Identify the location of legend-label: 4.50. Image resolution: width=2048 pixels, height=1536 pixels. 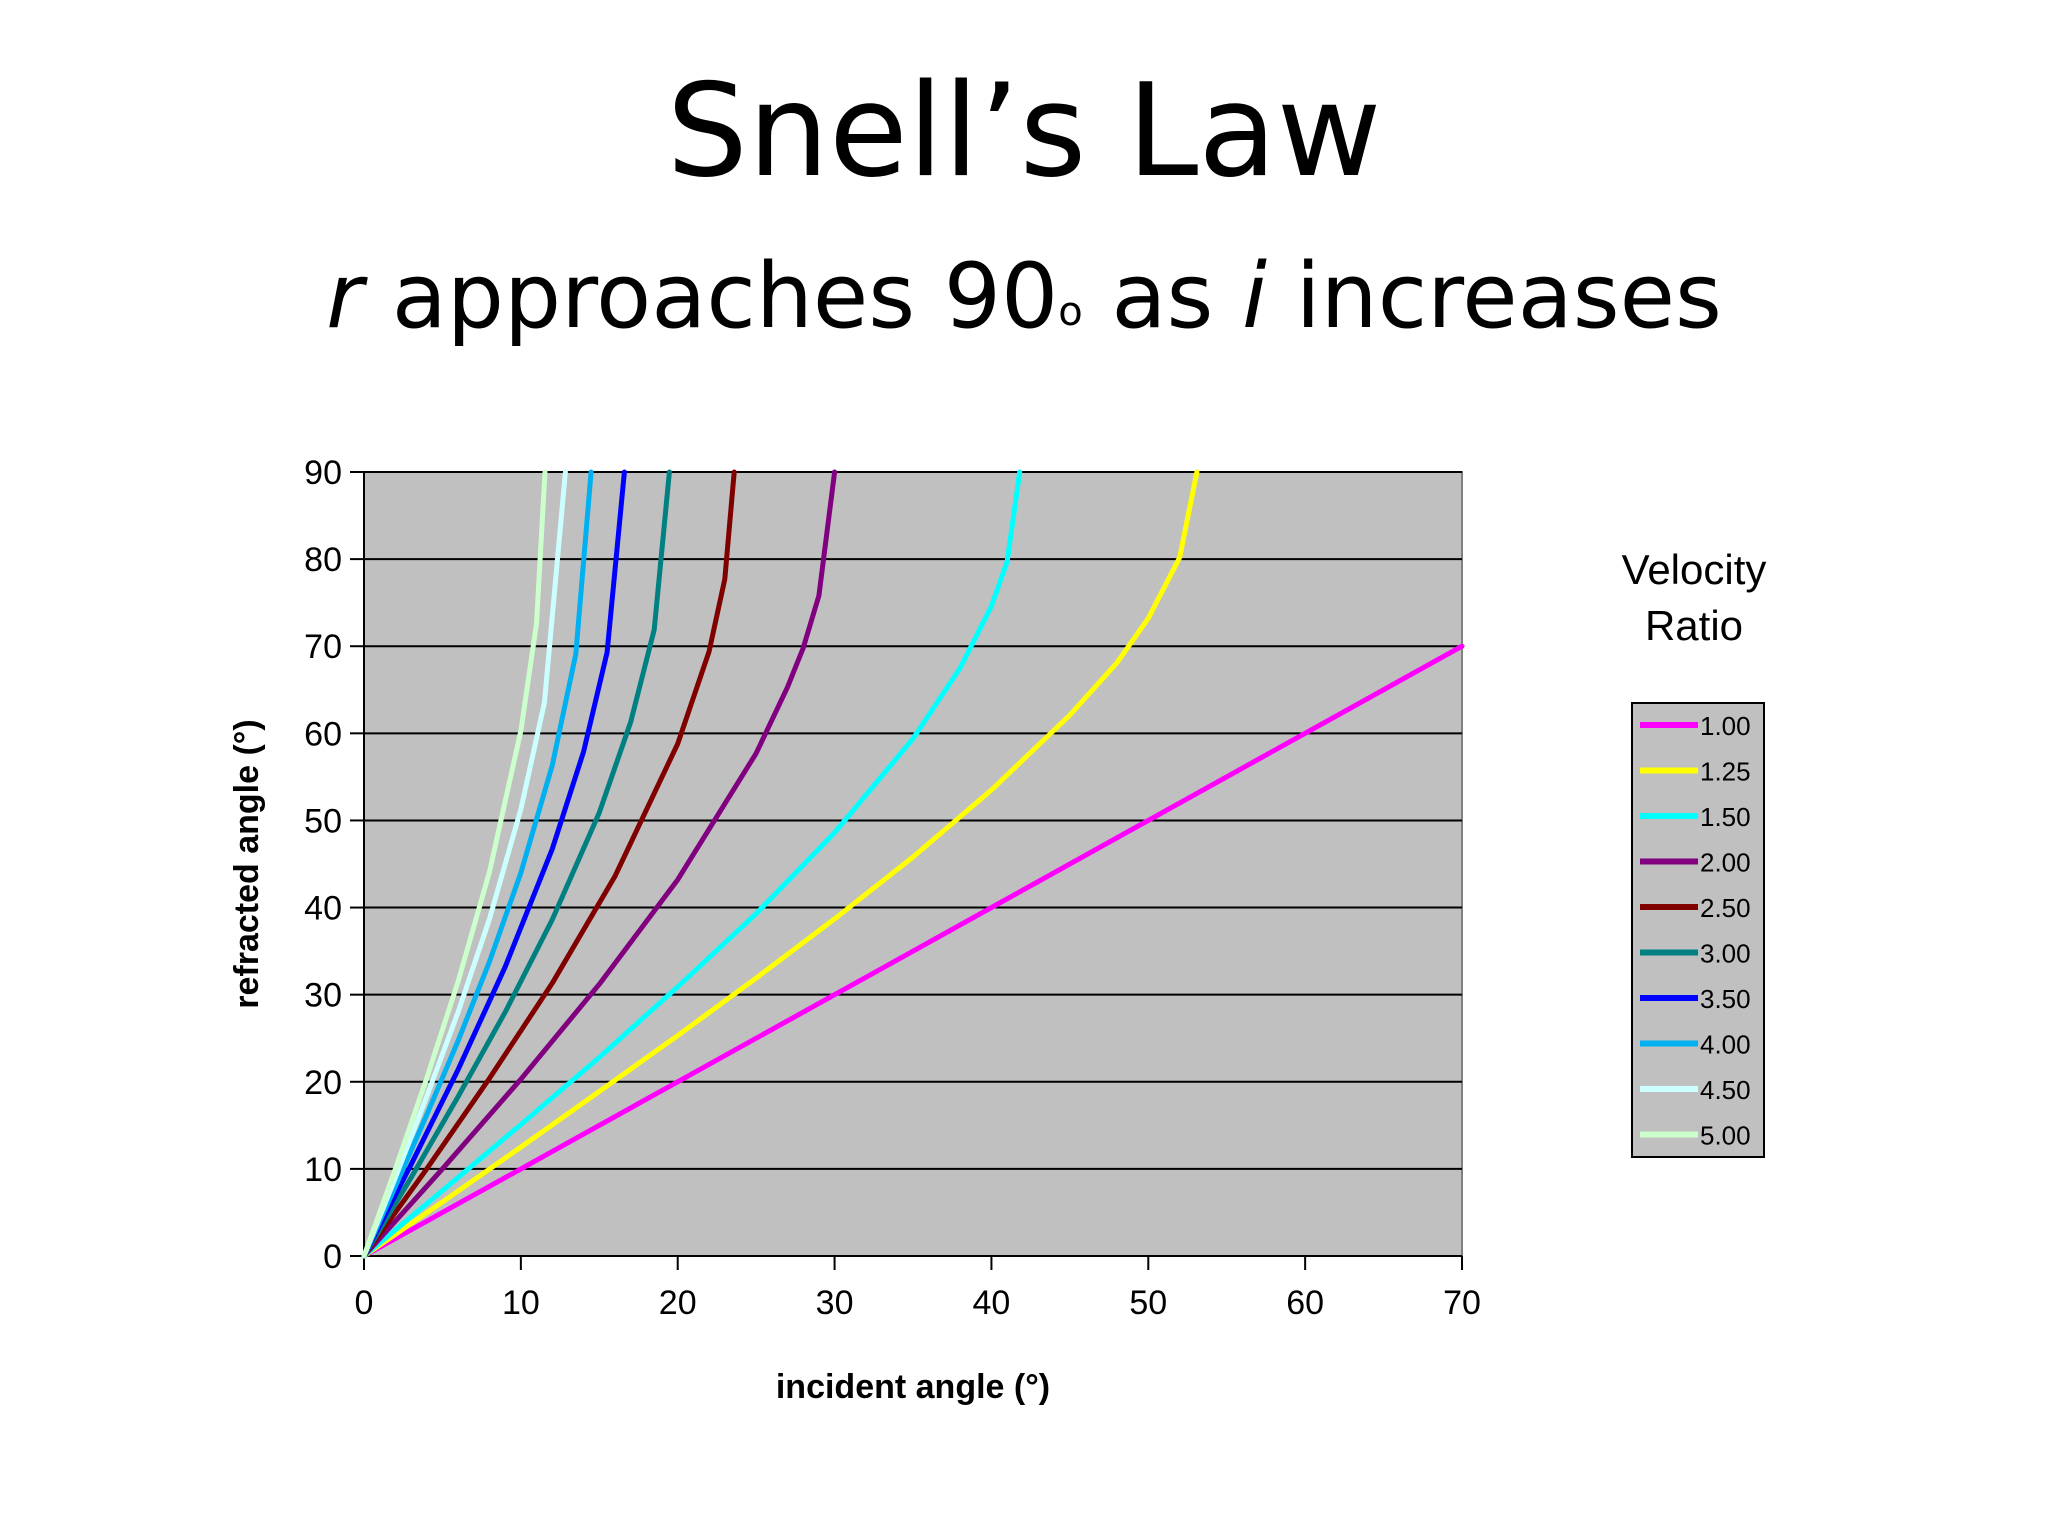
(1725, 1090).